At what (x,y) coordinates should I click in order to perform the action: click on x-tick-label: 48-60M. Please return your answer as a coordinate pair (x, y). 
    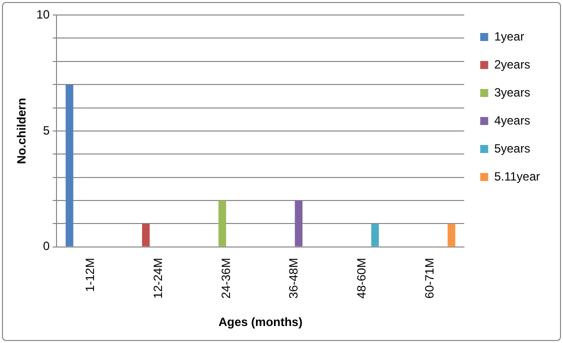
    Looking at the image, I should click on (361, 278).